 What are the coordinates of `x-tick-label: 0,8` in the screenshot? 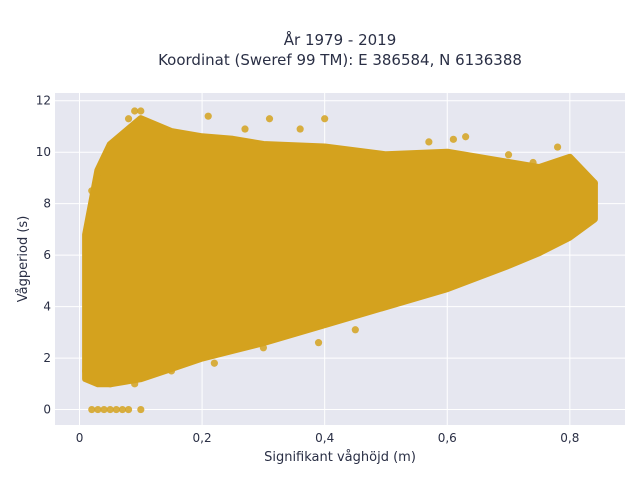 It's located at (569, 438).